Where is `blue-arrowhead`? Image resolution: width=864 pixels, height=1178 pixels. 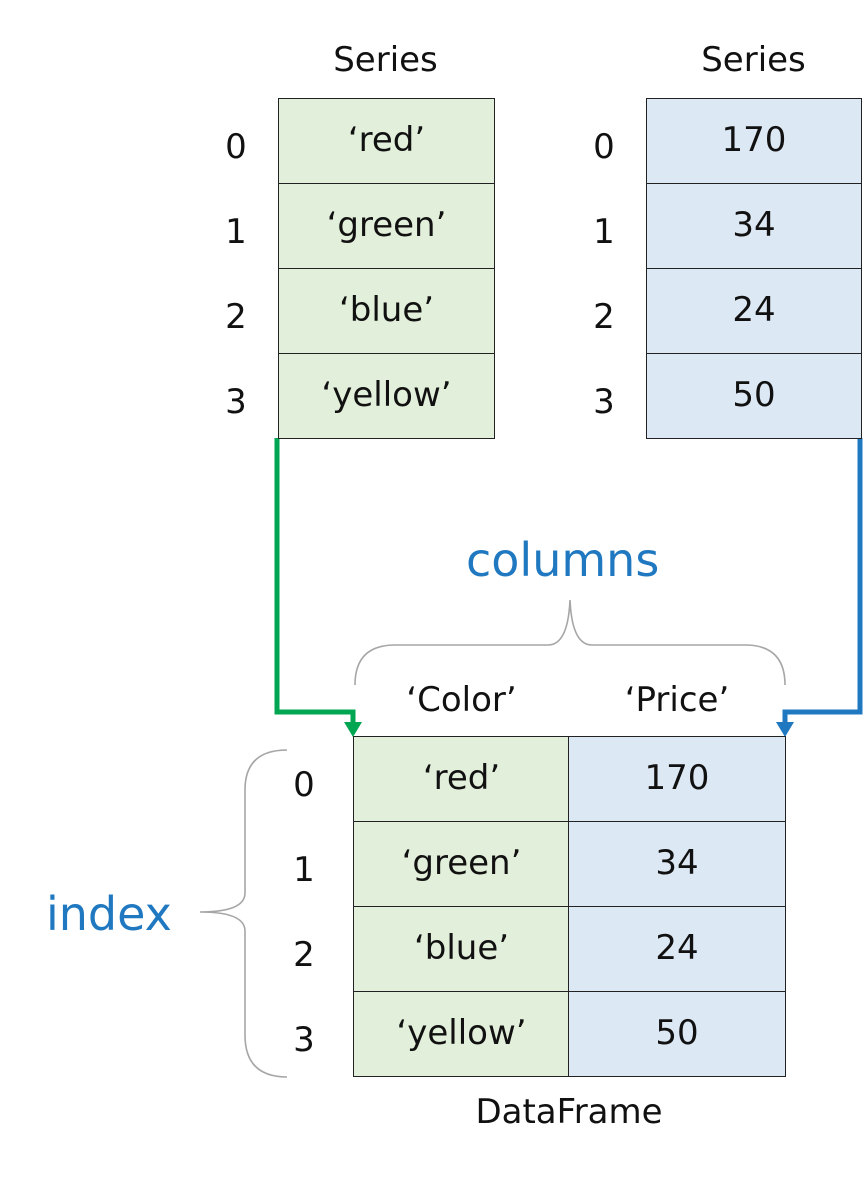 blue-arrowhead is located at coordinates (785, 729).